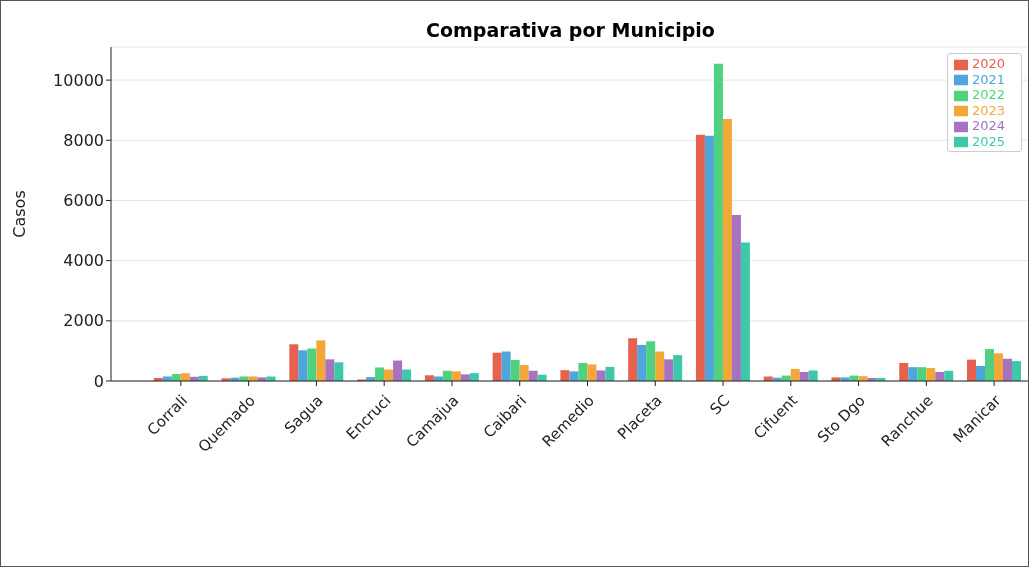  Describe the element at coordinates (83, 201) in the screenshot. I see `y-tick-label: 6000` at that location.